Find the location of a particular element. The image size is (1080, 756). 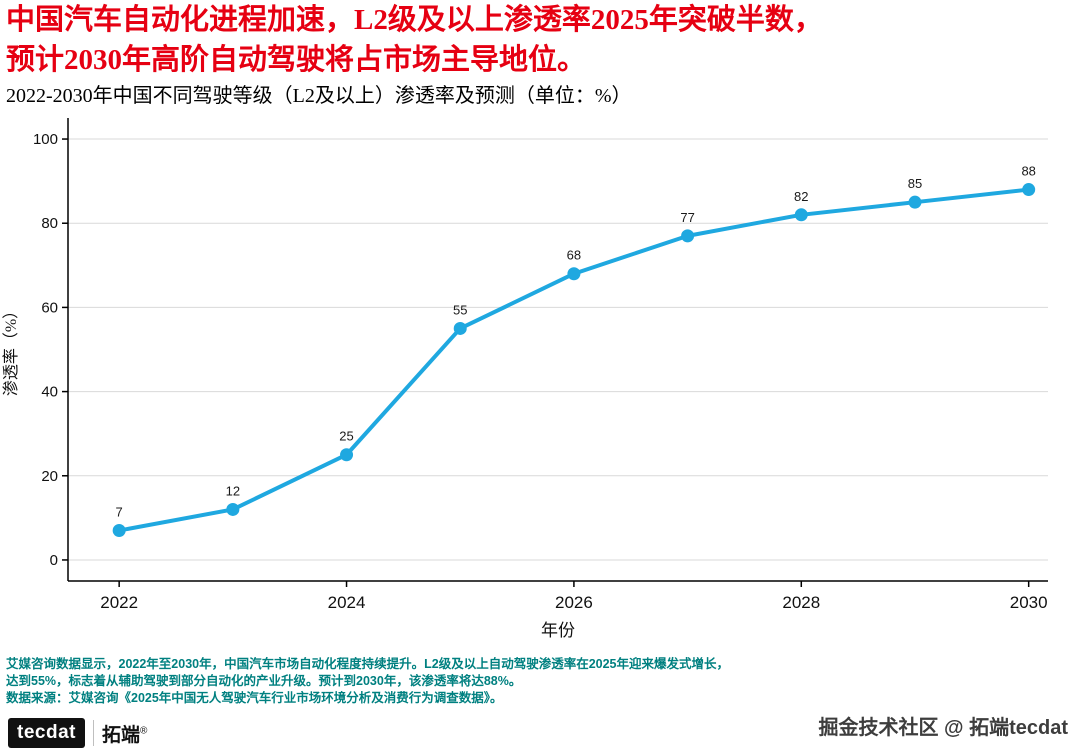

registered-mark: ® is located at coordinates (143, 731).